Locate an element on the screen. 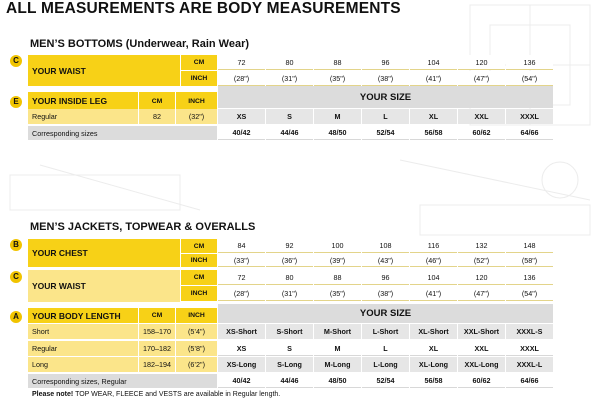 This screenshot has width=600, height=407. footnote-prefix: Please note! is located at coordinates (53, 394).